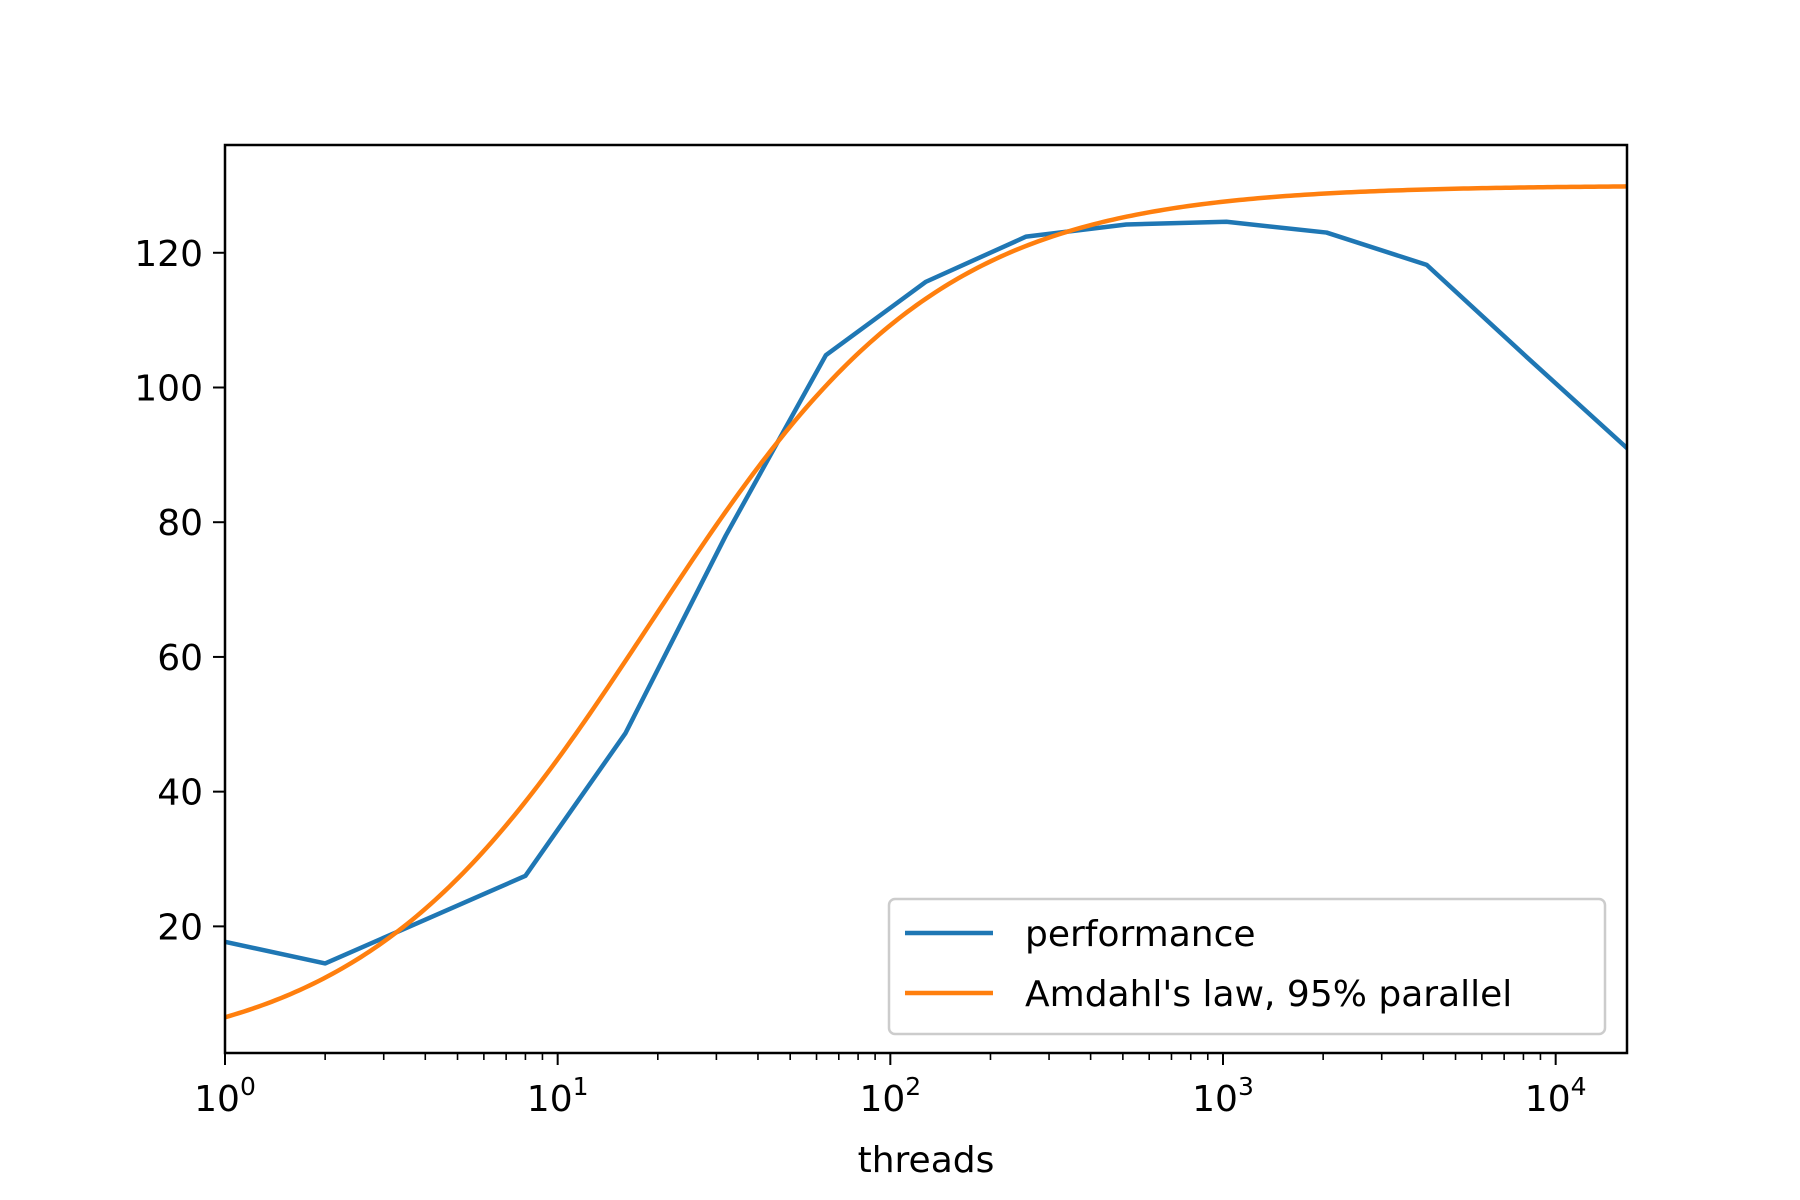 This screenshot has height=1200, width=1800. Describe the element at coordinates (1223, 1096) in the screenshot. I see `x-tick-label-3: 10³` at that location.